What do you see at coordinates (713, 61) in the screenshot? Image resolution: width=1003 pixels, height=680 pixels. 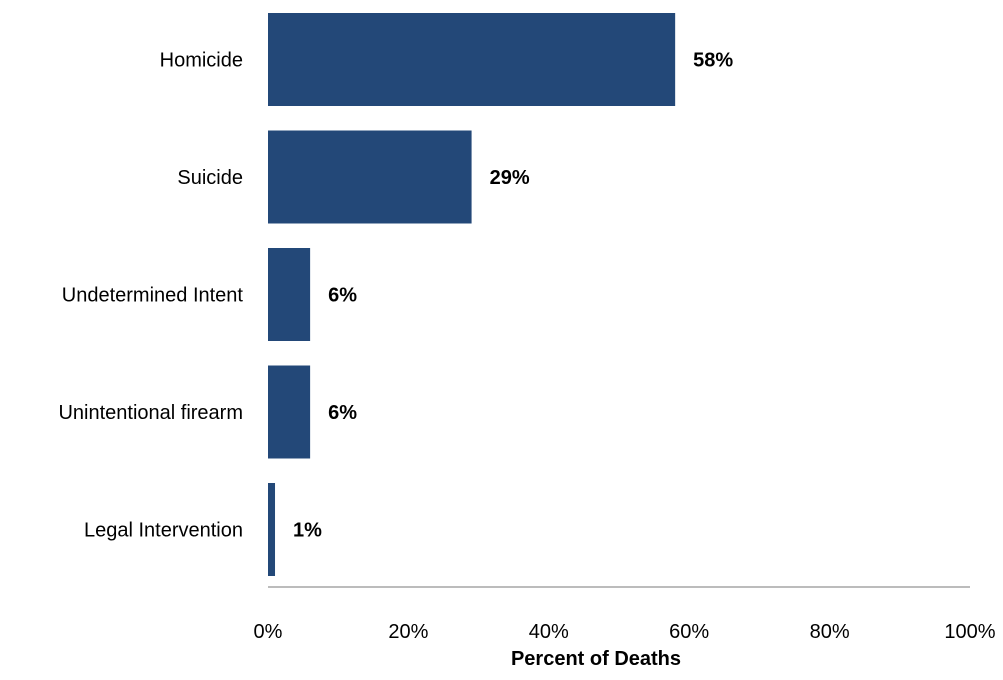 I see `value-label-homicide: 58%` at bounding box center [713, 61].